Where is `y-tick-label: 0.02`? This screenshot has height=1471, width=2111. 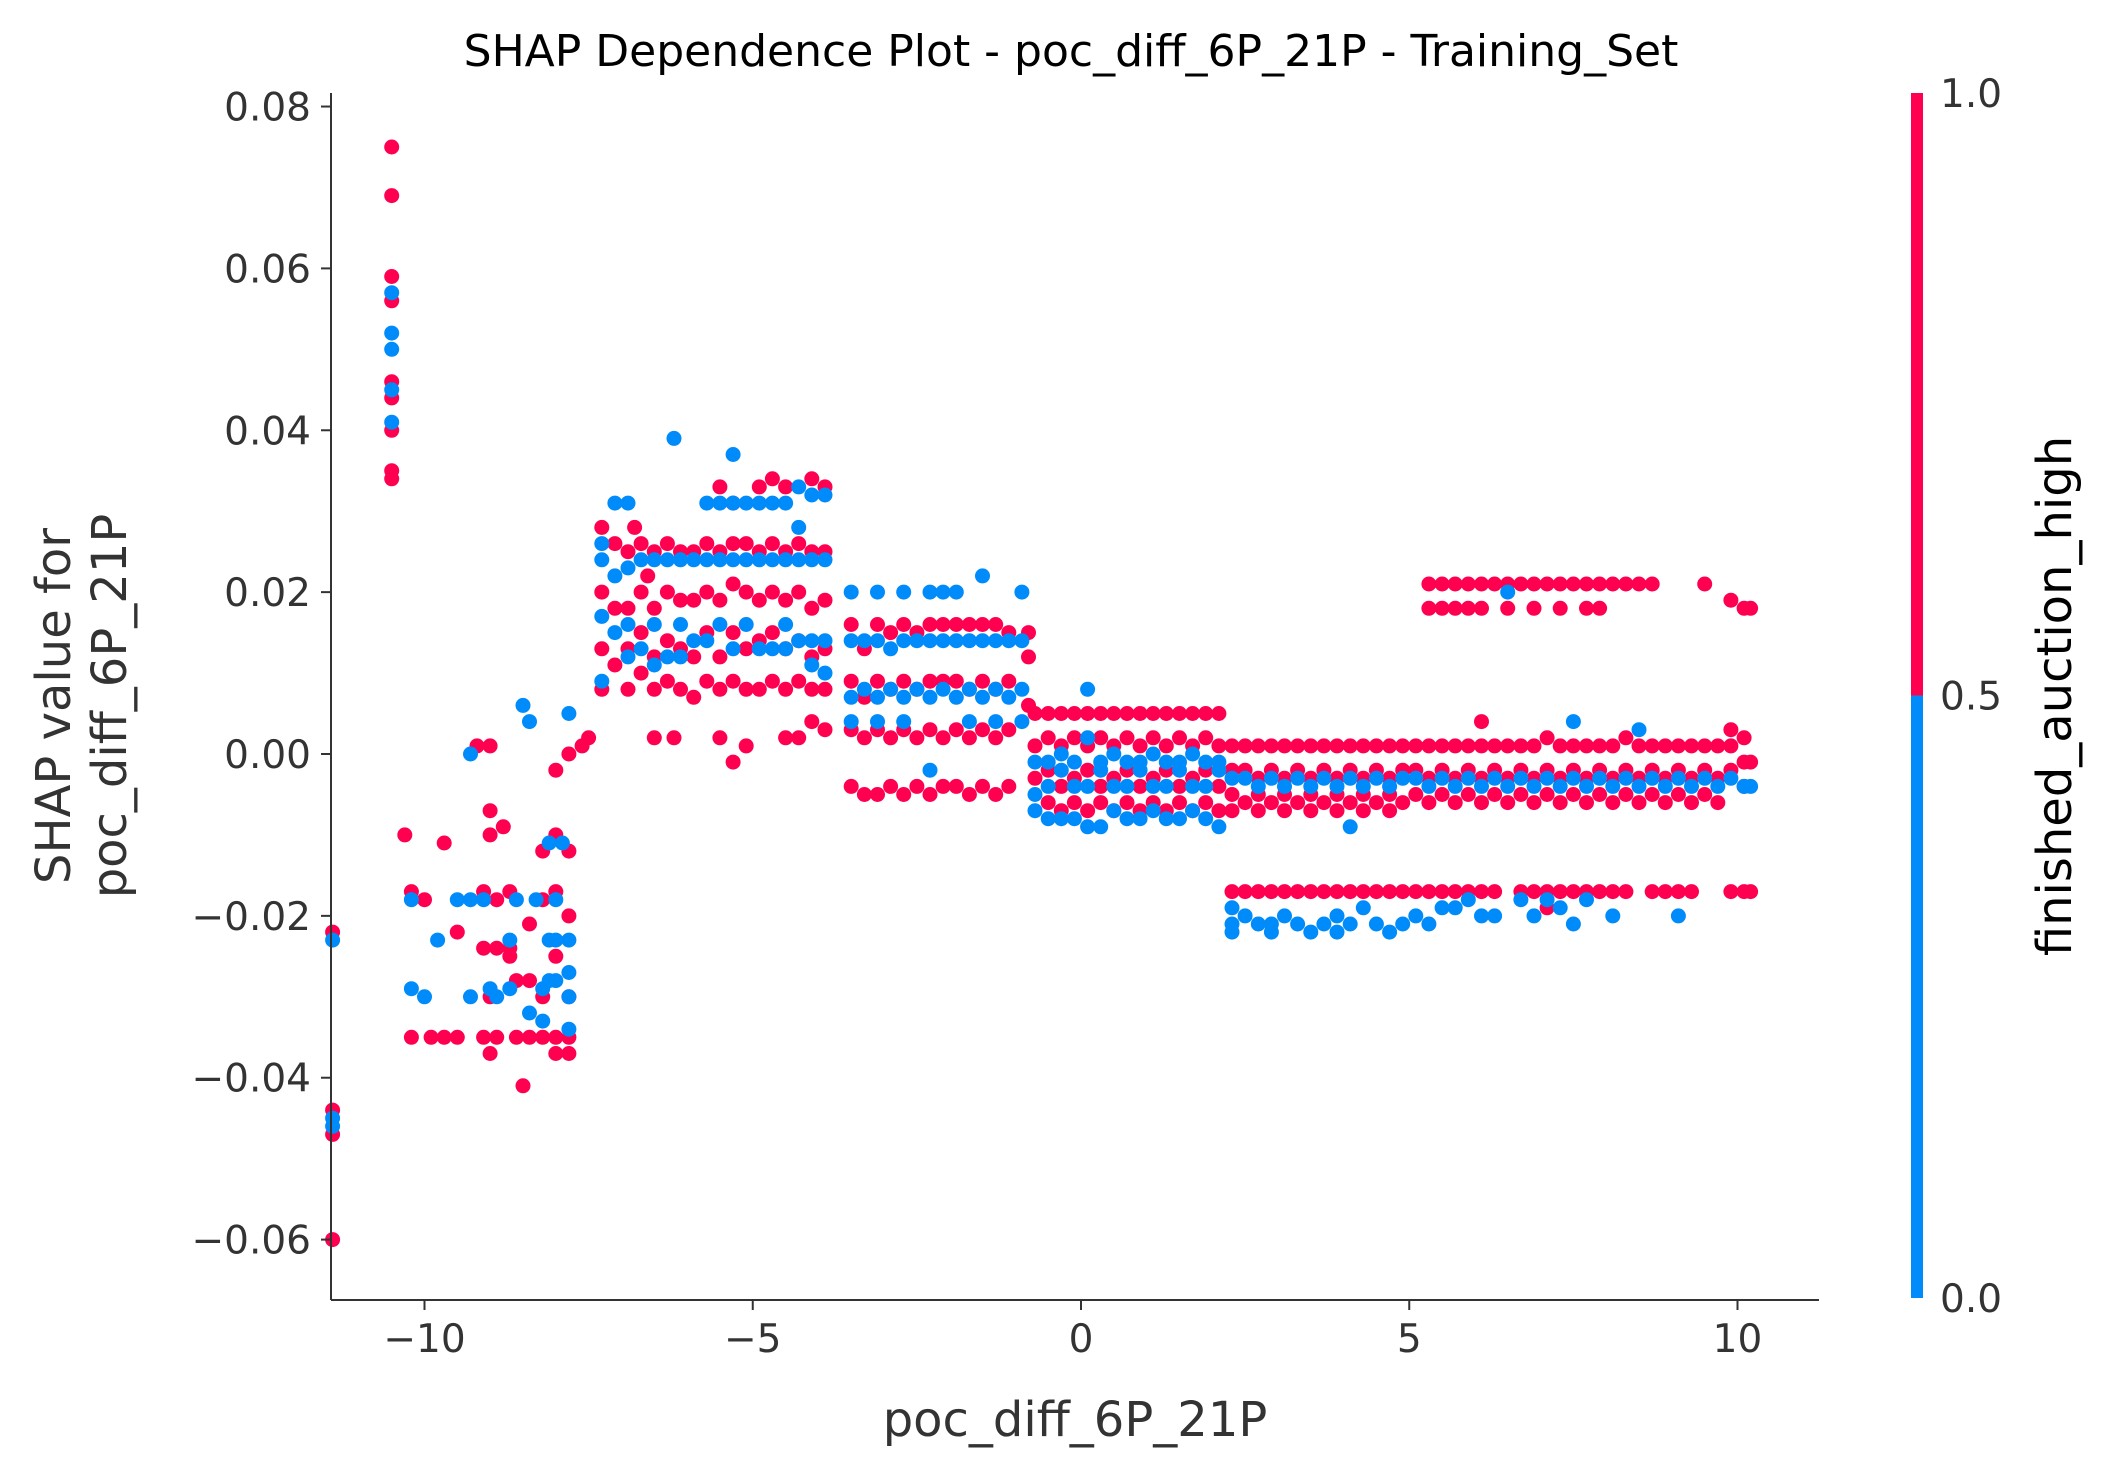 y-tick-label: 0.02 is located at coordinates (267, 593).